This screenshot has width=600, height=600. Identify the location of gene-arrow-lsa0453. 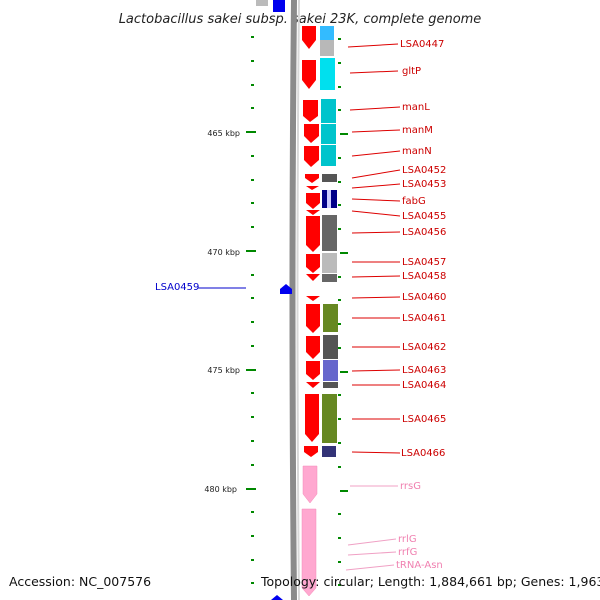
(312, 188).